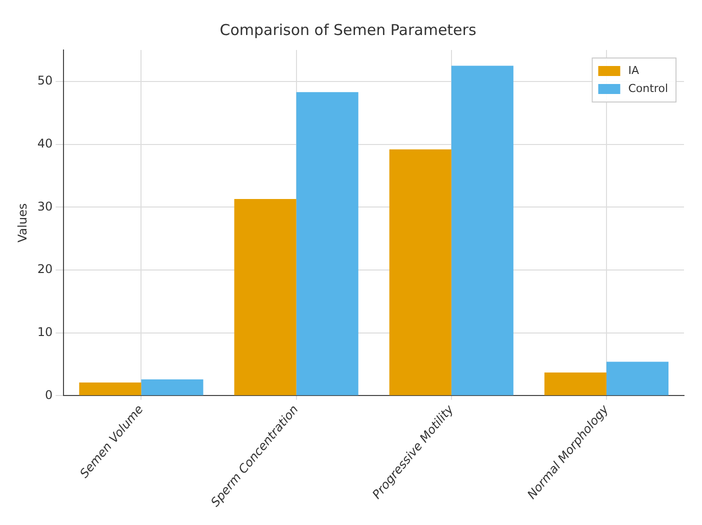  Describe the element at coordinates (45, 143) in the screenshot. I see `y-tick-label: 40` at that location.